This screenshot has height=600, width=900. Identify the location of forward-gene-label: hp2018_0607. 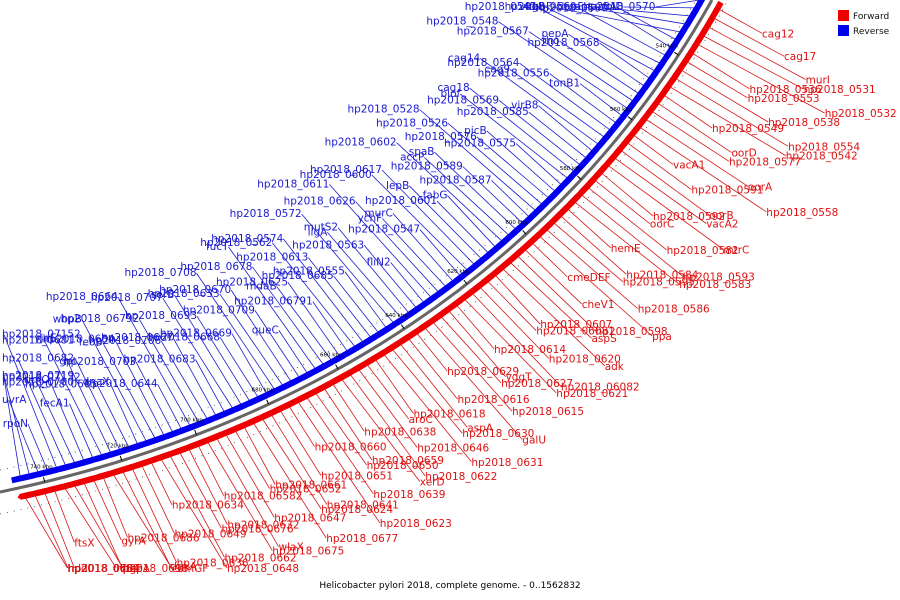
(576, 325).